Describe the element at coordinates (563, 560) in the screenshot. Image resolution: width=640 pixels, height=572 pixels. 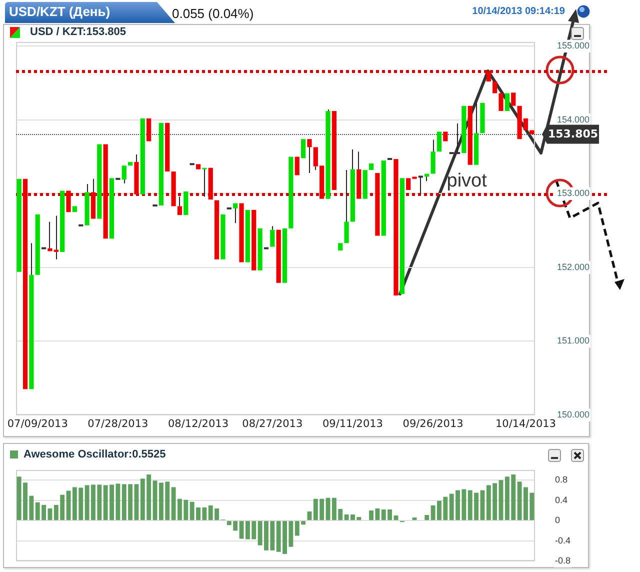
I see `y-tick-label: -0.8` at that location.